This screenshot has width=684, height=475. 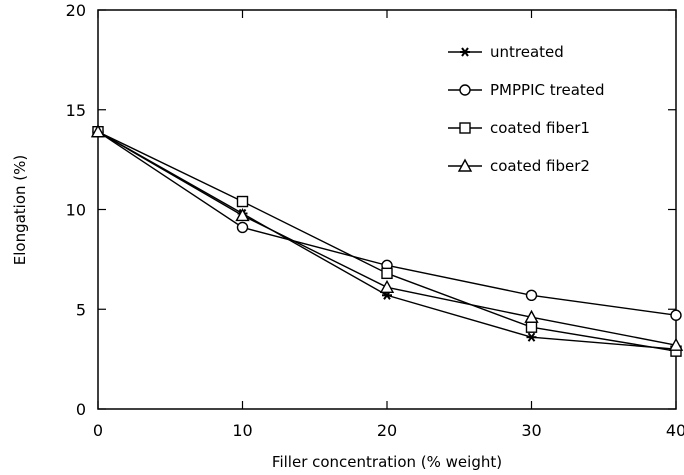 I want to click on legend-item-untreated: untreated, so click(x=506, y=52).